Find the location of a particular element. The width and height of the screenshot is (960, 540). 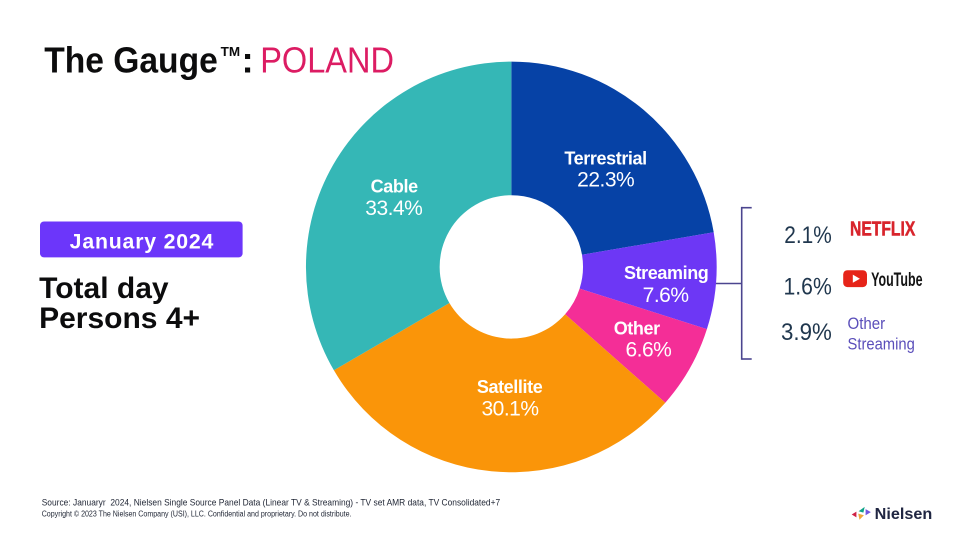

svg-text: 3.9% is located at coordinates (806, 332).